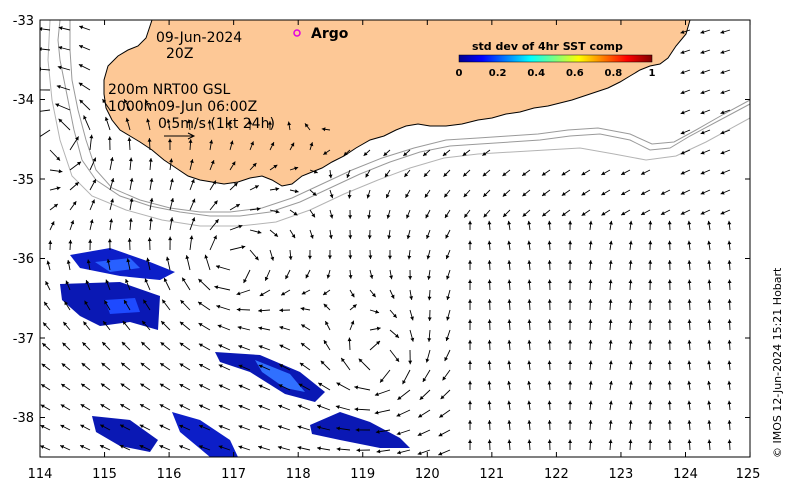 The width and height of the screenshot is (791, 492). Describe the element at coordinates (40, 474) in the screenshot. I see `x-tick-114: 114` at that location.